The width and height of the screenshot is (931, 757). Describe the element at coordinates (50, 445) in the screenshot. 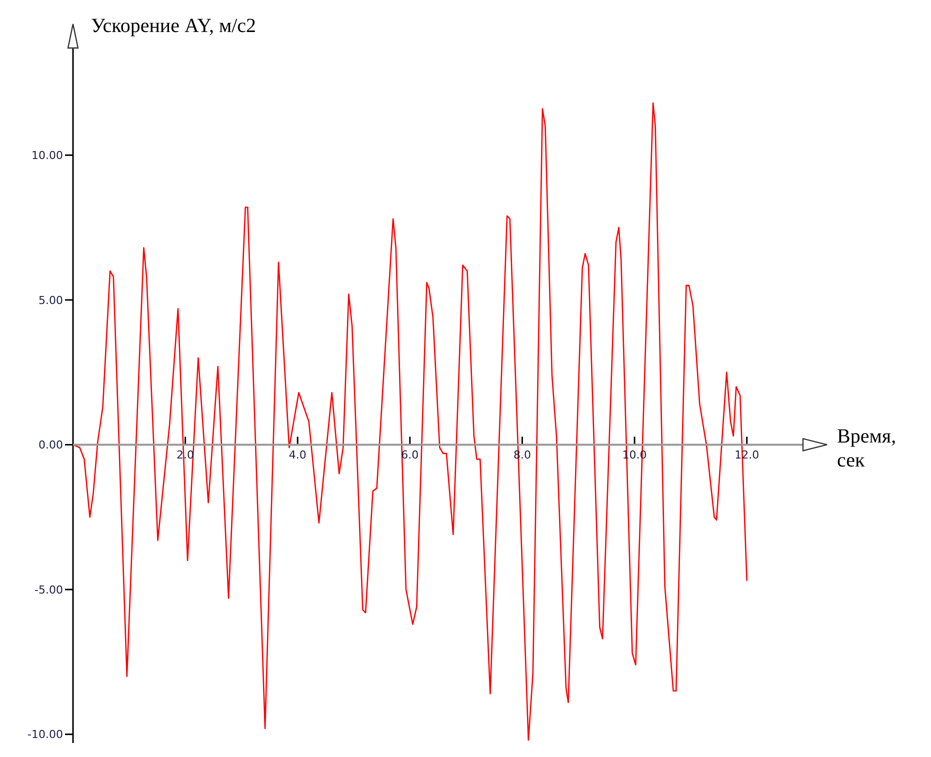

I see `y-tick-label: 0.00` at that location.